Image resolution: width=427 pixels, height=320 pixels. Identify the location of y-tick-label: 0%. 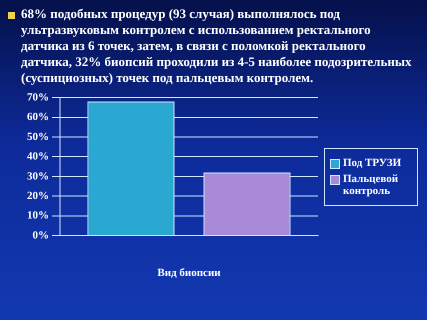
(40, 235).